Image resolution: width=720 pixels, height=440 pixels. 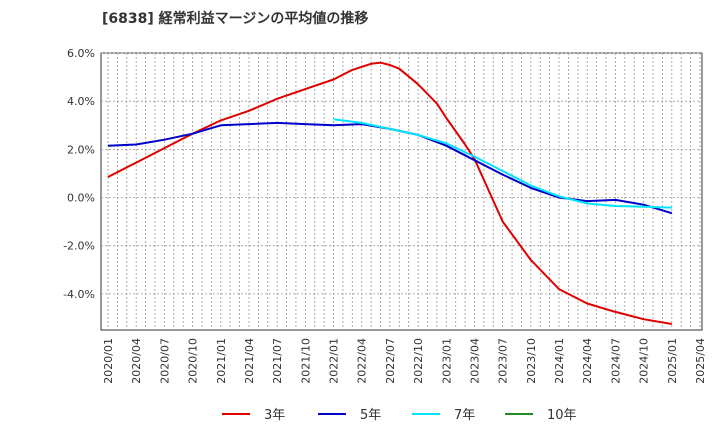 I want to click on legend-label: 5年, so click(x=370, y=415).